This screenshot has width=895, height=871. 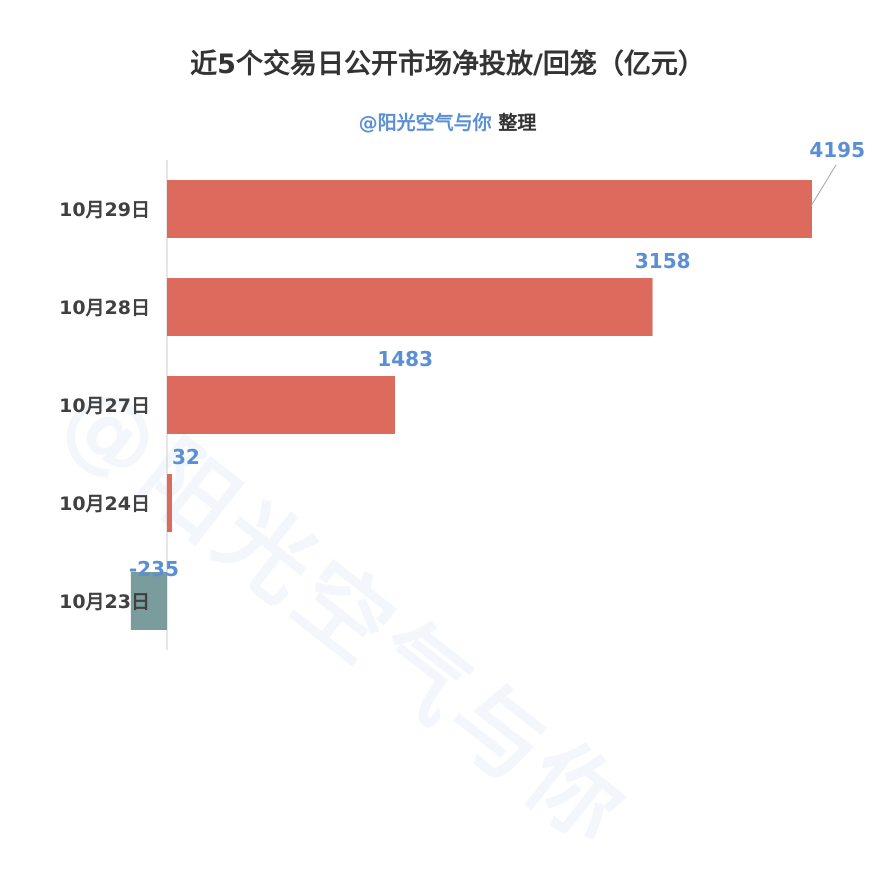 I want to click on category-label: 10月27日, so click(x=104, y=406).